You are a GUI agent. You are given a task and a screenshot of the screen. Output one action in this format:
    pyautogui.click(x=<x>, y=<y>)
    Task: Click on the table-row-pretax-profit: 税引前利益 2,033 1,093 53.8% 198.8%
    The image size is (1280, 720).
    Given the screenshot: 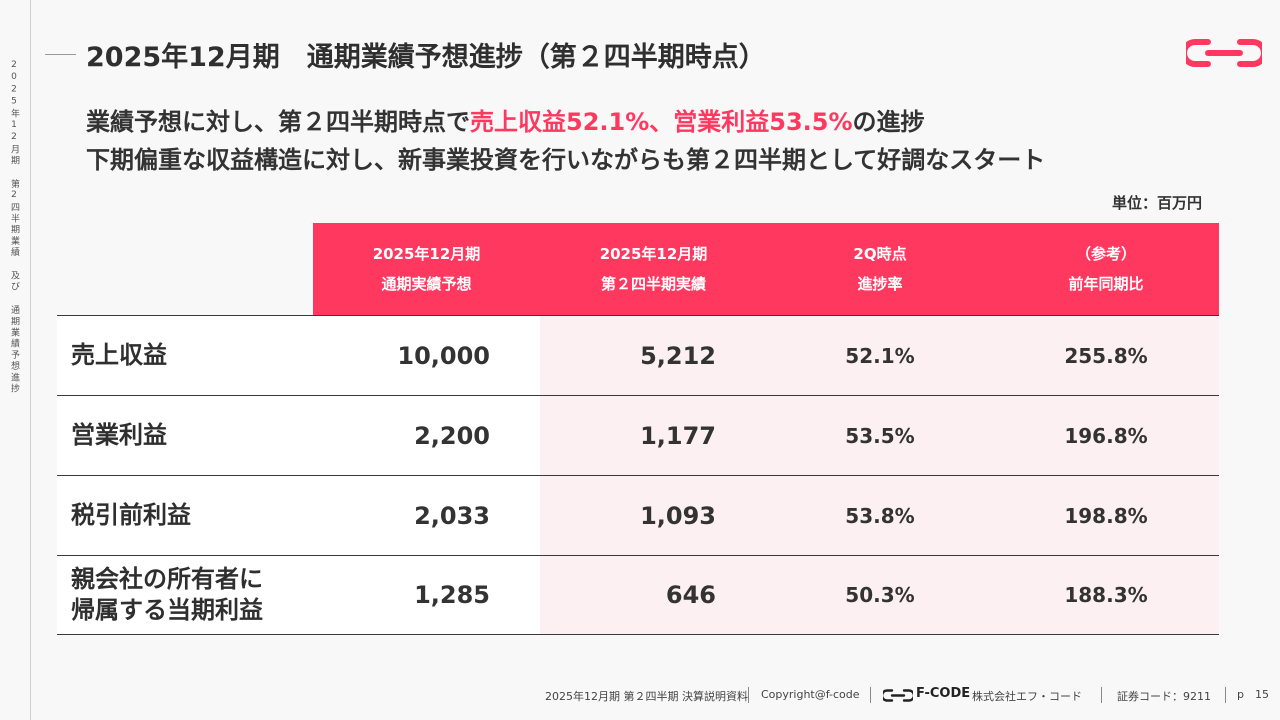 What is the action you would take?
    pyautogui.click(x=638, y=515)
    